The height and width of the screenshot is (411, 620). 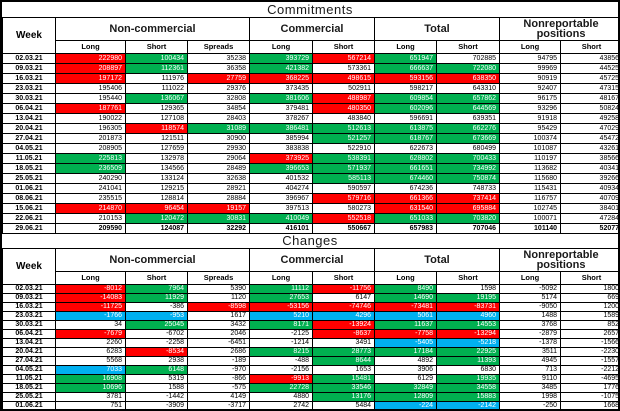 I want to click on commitments-noncommercial-spreads-cell: 32638, so click(x=218, y=178).